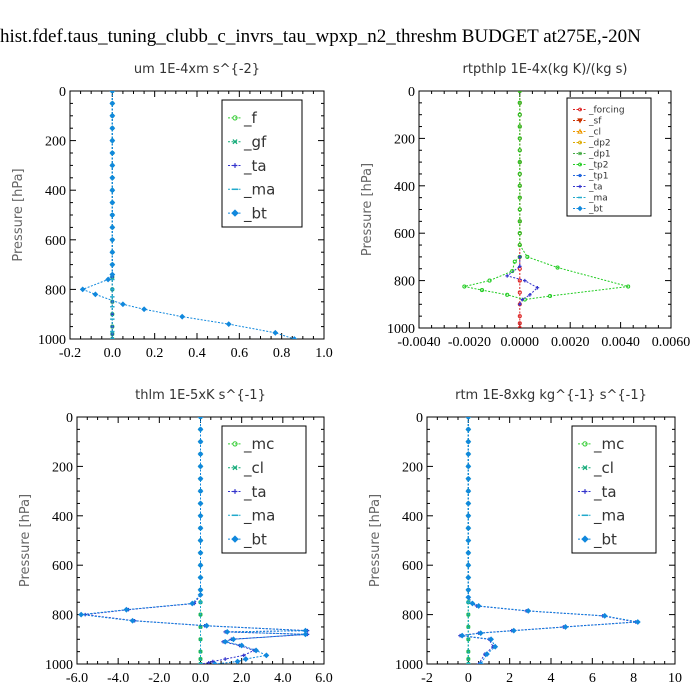 The width and height of the screenshot is (700, 700). I want to click on x-tick-label: 8, so click(633, 678).